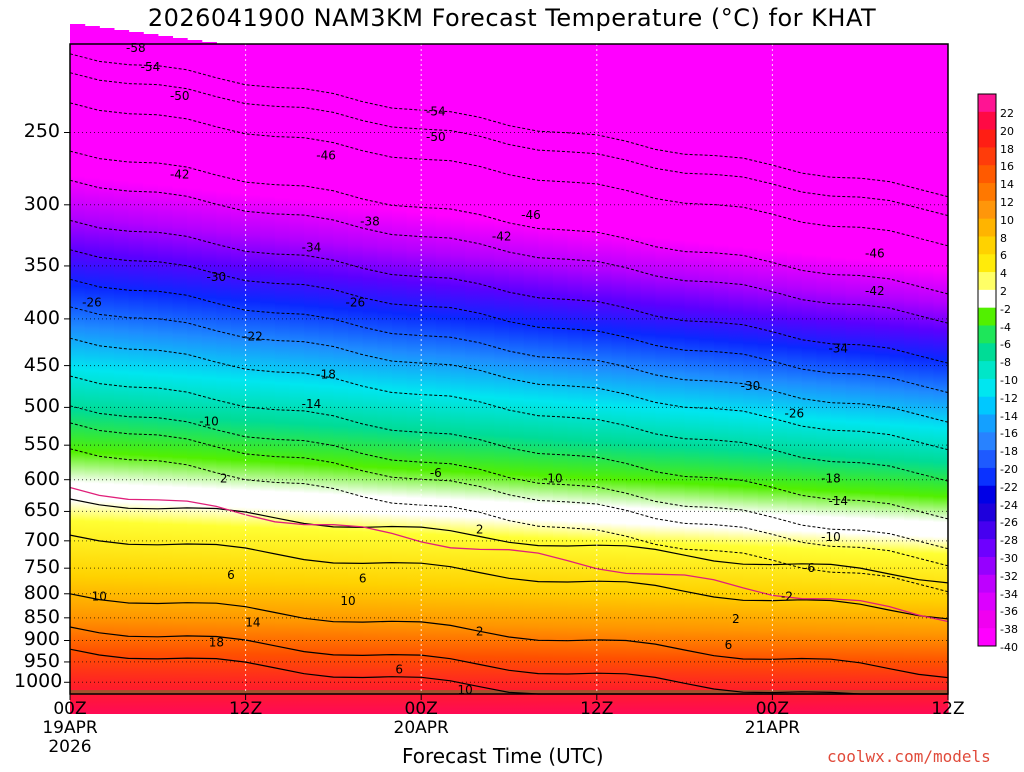 The width and height of the screenshot is (1024, 772). Describe the element at coordinates (1009, 470) in the screenshot. I see `colorbar-label: -20` at that location.